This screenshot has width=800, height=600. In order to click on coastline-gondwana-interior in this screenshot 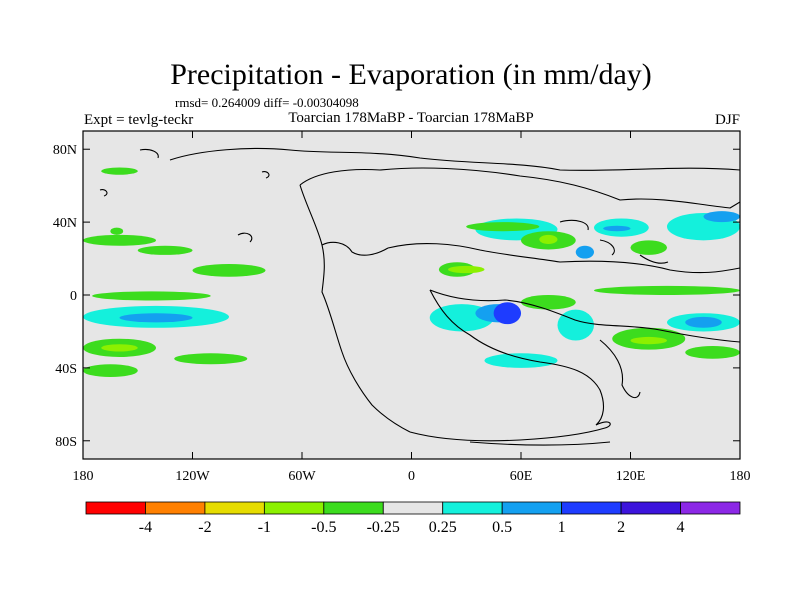, I will do `click(517, 357)`.